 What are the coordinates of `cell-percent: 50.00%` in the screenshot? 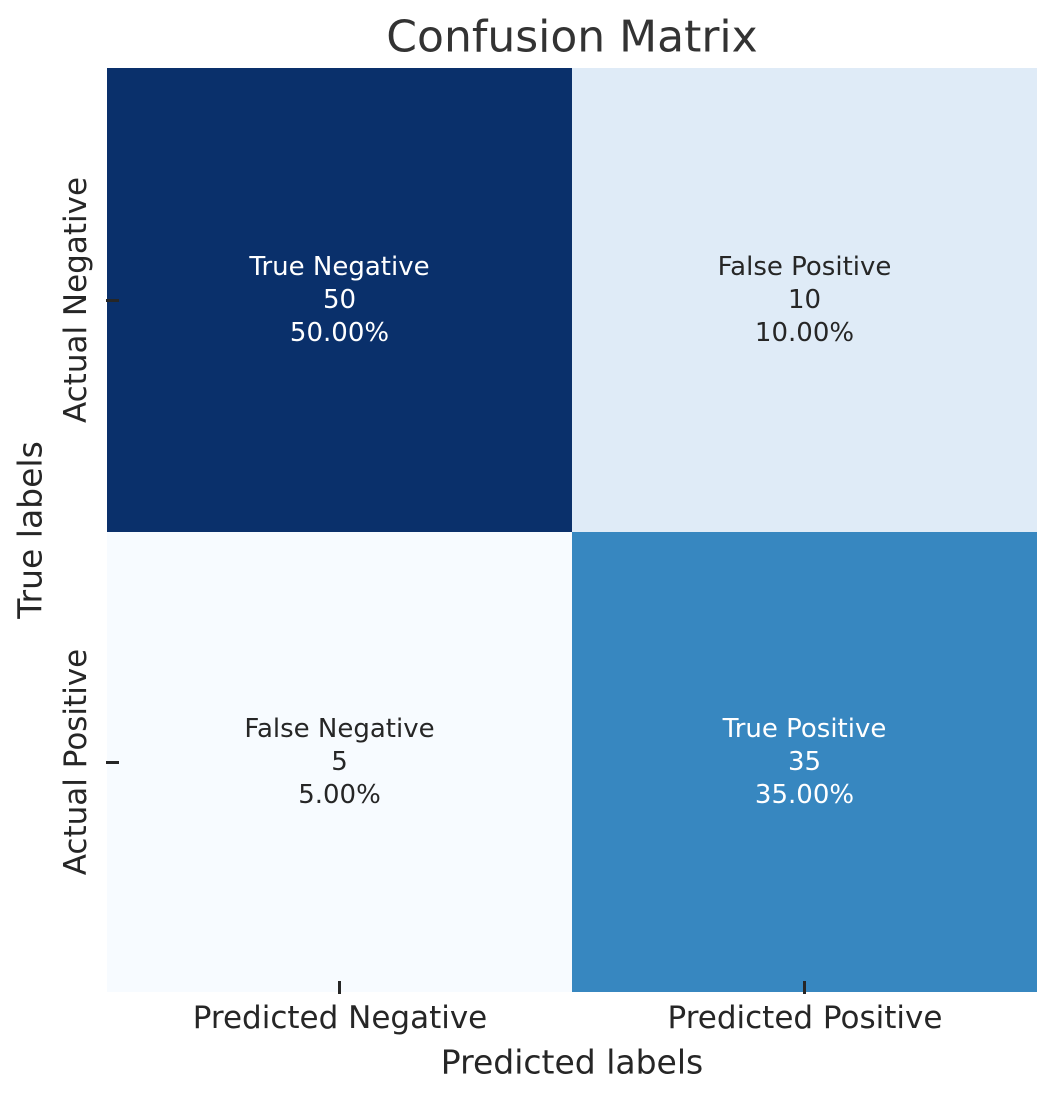 It's located at (339, 332).